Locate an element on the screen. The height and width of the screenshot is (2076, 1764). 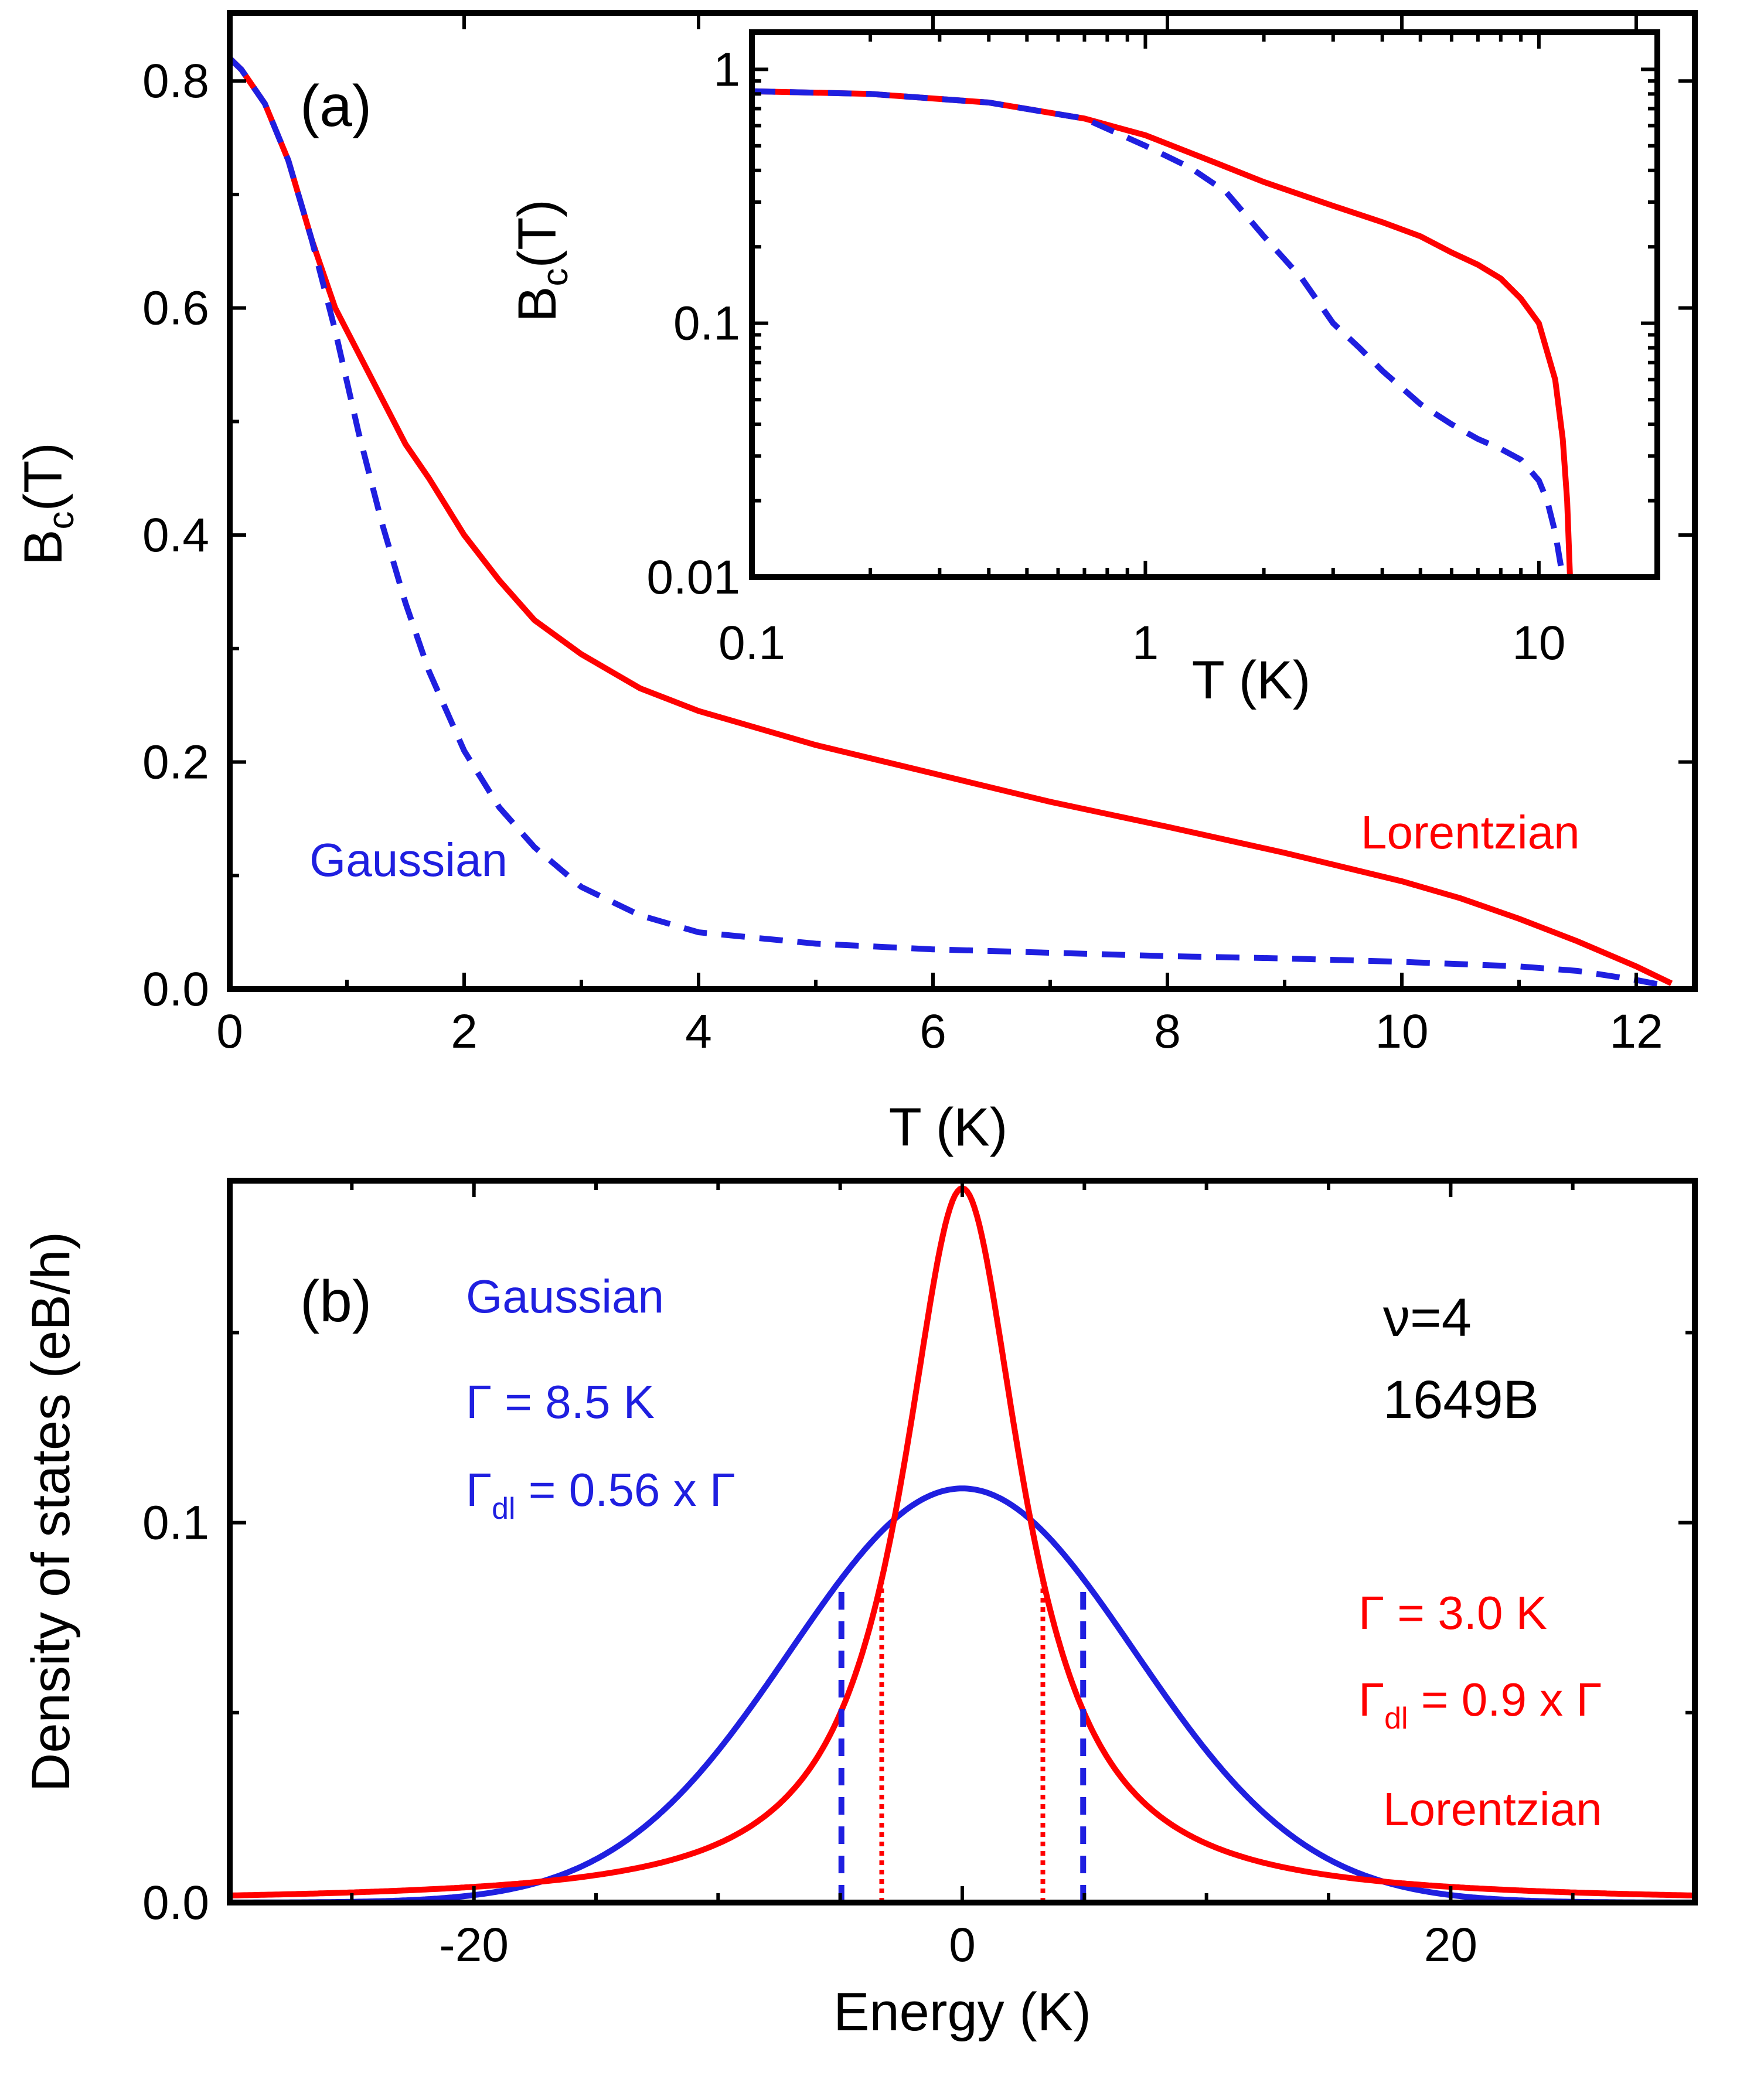
panel-a-y-tick-label: 0.4 is located at coordinates (175, 535).